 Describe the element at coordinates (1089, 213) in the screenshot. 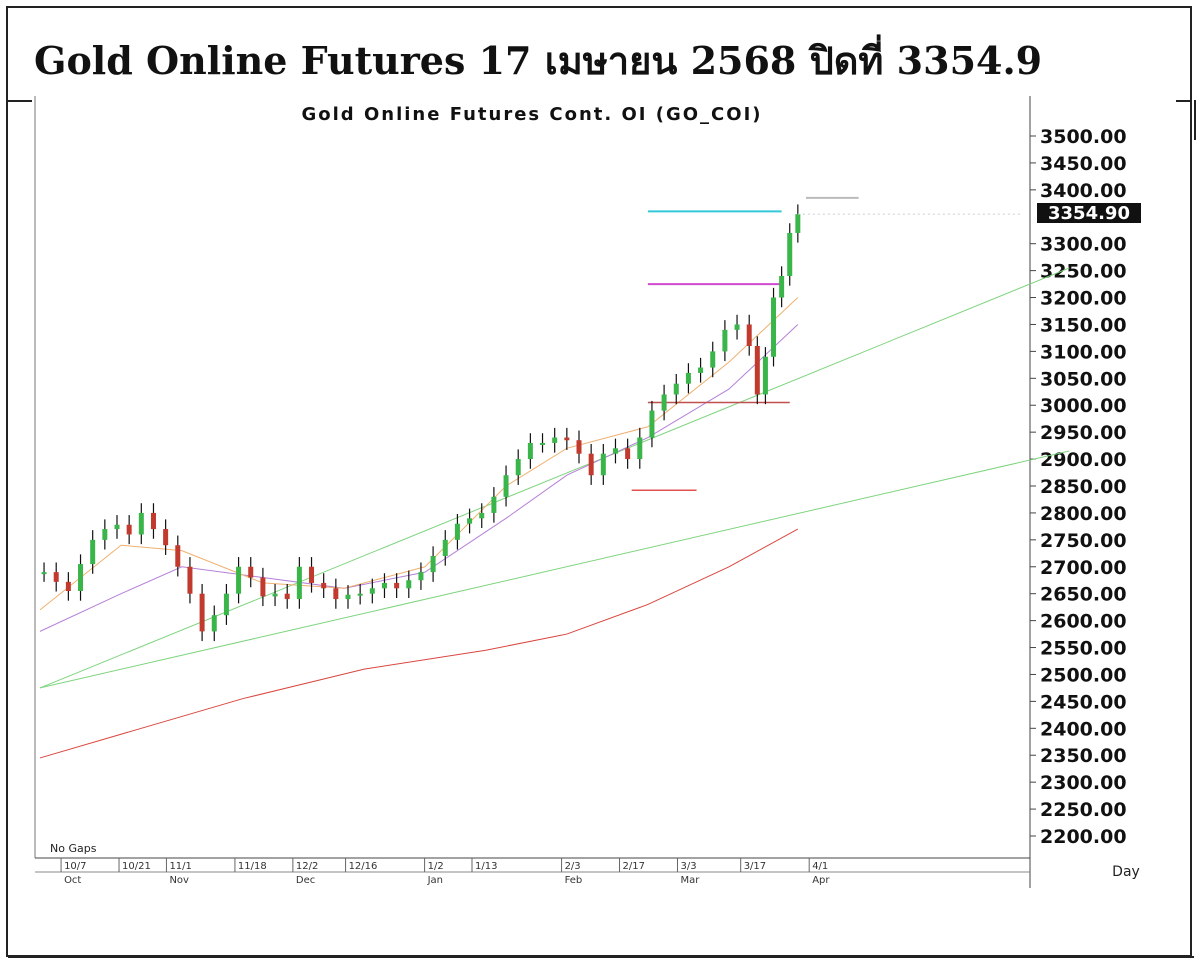

I see `last-price-box` at that location.